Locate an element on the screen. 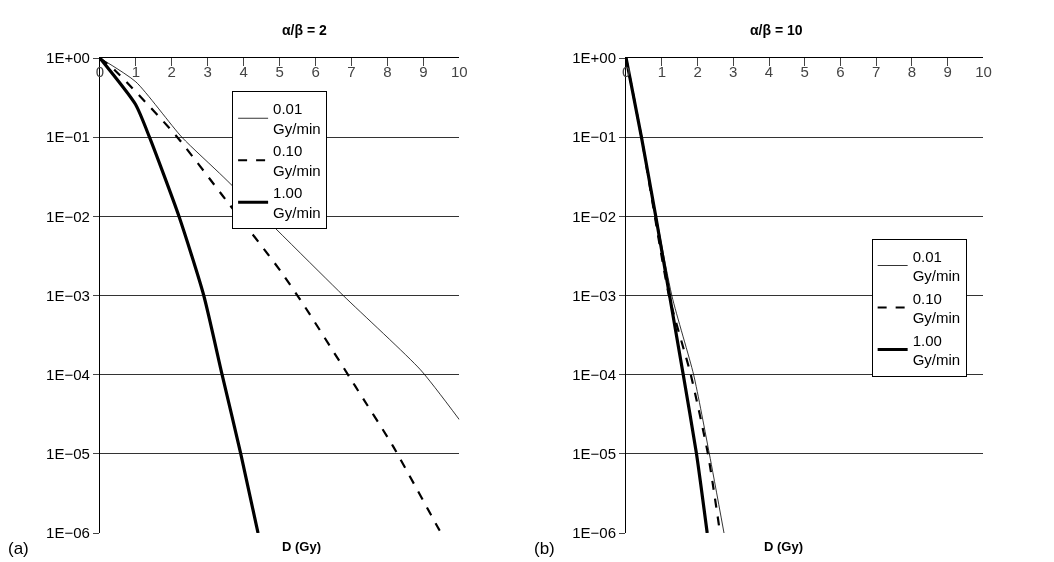 This screenshot has height=562, width=1054. chart-title: α/β = 2 is located at coordinates (304, 30).